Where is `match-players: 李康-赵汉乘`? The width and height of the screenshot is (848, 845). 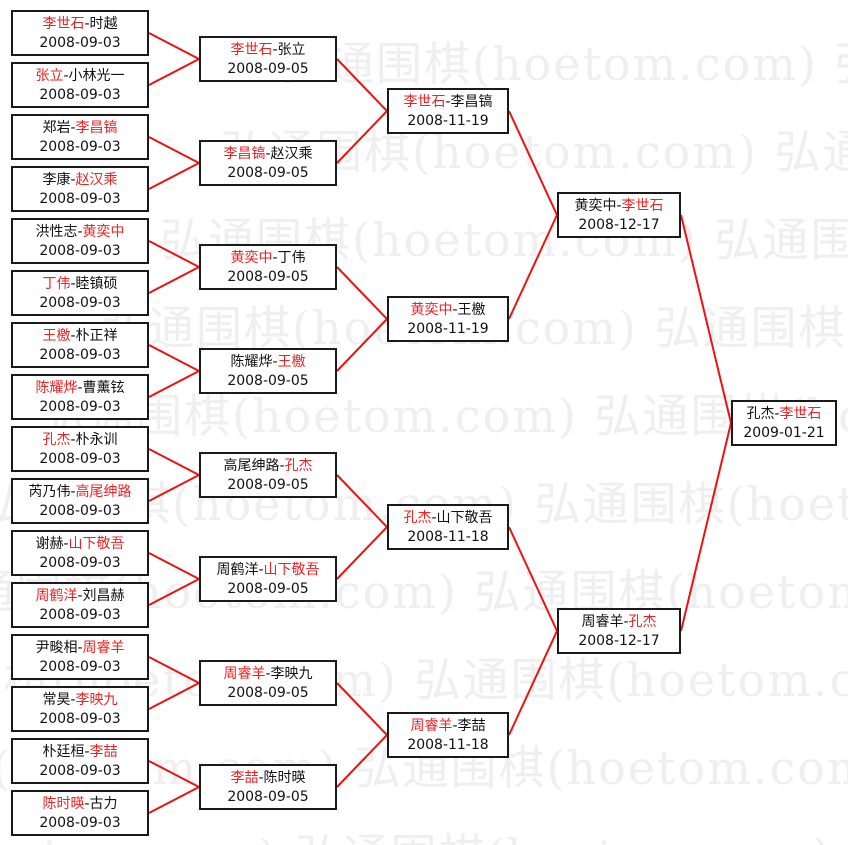
match-players: 李康-赵汉乘 is located at coordinates (80, 180).